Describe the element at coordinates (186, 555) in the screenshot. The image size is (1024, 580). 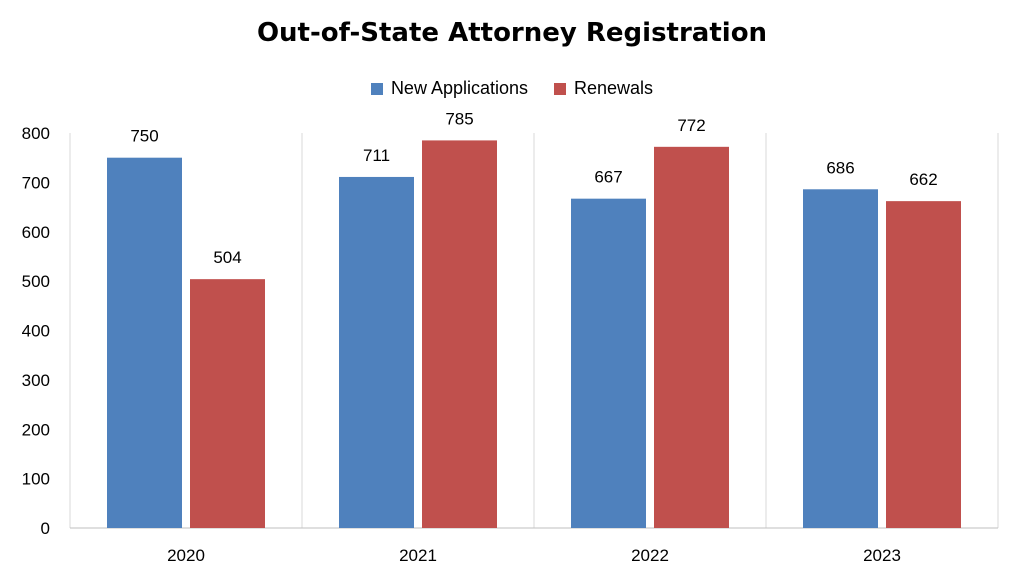
I see `x-tick-label: 2020` at that location.